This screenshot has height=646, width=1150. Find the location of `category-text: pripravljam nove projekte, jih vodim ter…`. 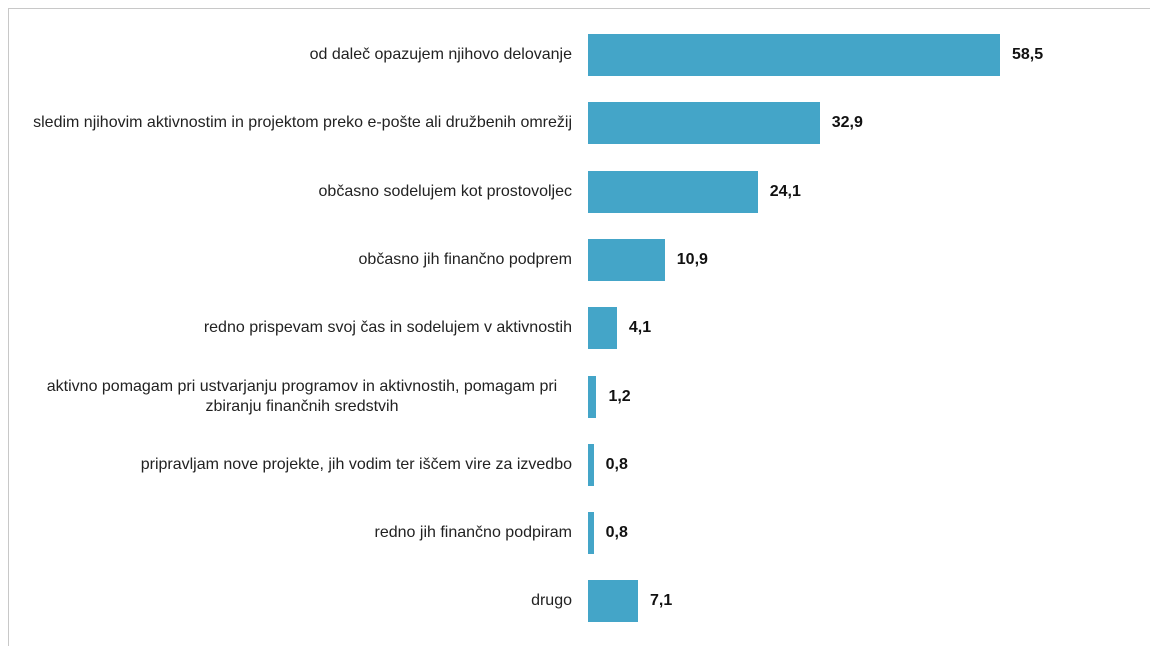

category-text: pripravljam nove projekte, jih vodim ter… is located at coordinates (356, 464).